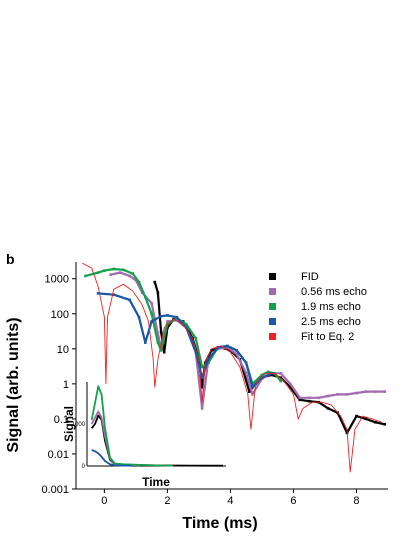 Image resolution: width=415 pixels, height=537 pixels. What do you see at coordinates (60, 315) in the screenshot?
I see `y-tick-label: 100` at bounding box center [60, 315].